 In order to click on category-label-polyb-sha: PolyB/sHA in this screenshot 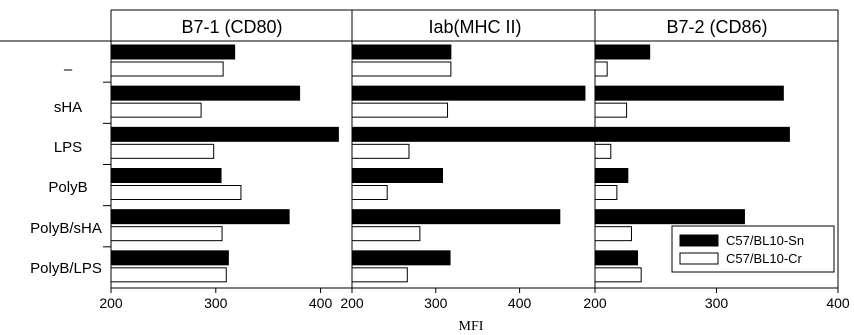, I will do `click(66, 228)`.